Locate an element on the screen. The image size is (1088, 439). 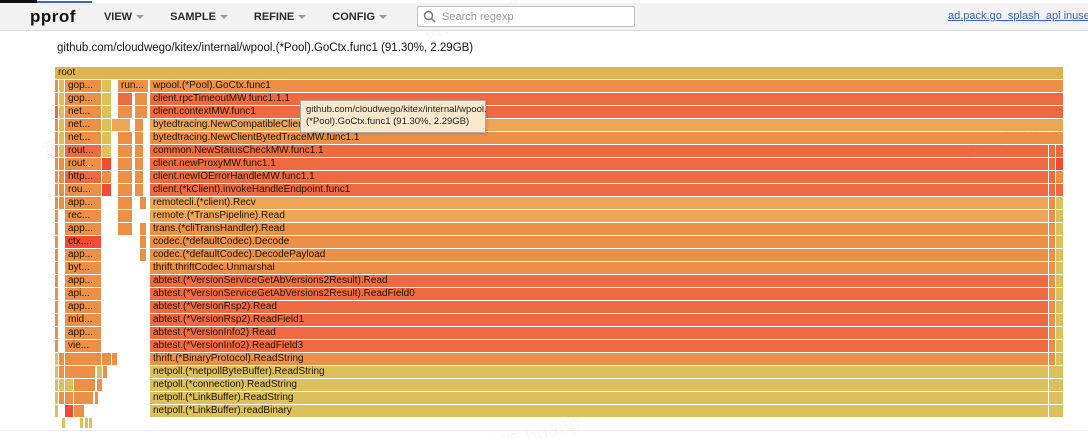
flame-frame: client.contextMW.func1 is located at coordinates (606, 112).